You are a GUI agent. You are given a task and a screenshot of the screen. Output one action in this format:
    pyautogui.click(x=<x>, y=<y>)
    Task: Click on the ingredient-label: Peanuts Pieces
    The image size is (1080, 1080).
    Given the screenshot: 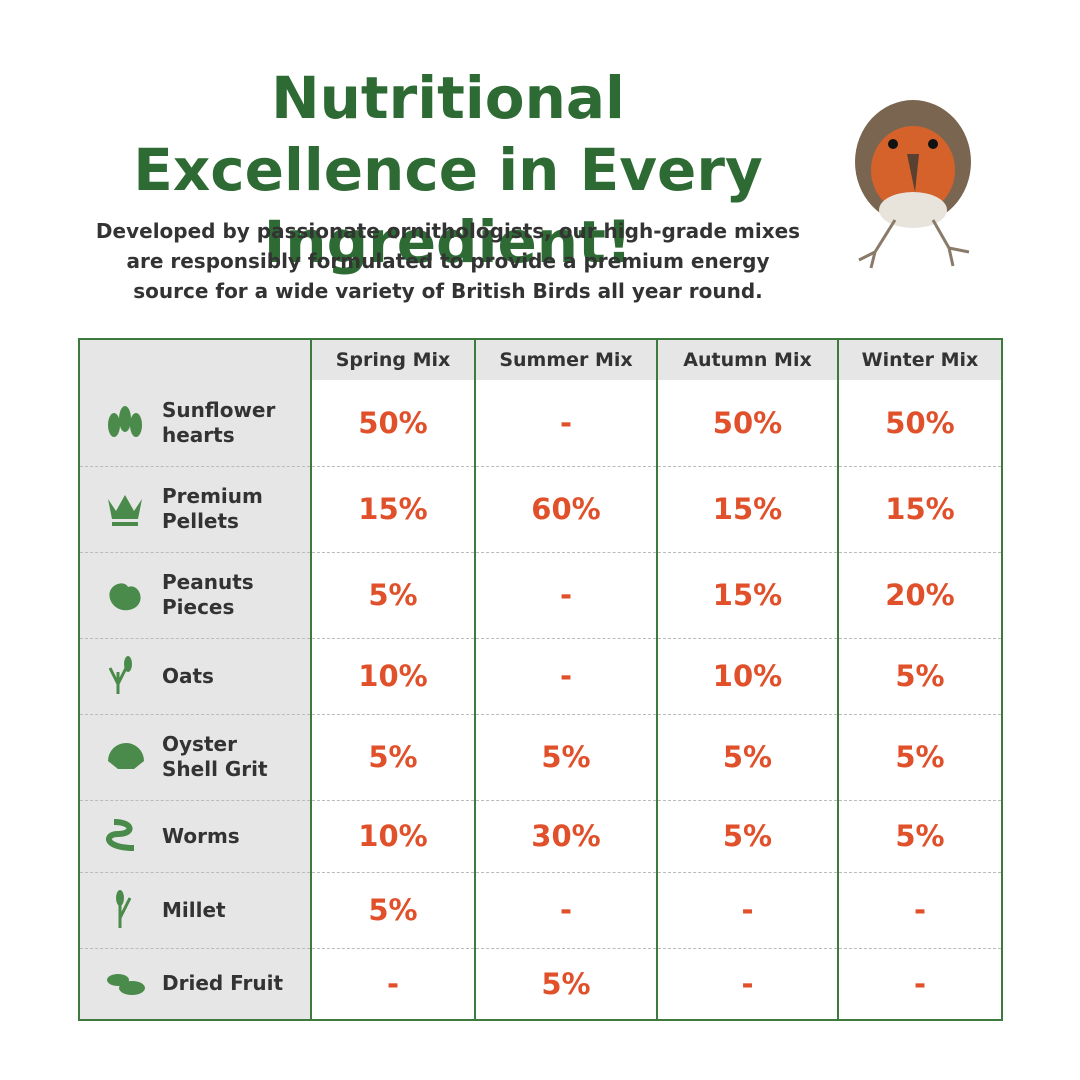 What is the action you would take?
    pyautogui.click(x=195, y=595)
    